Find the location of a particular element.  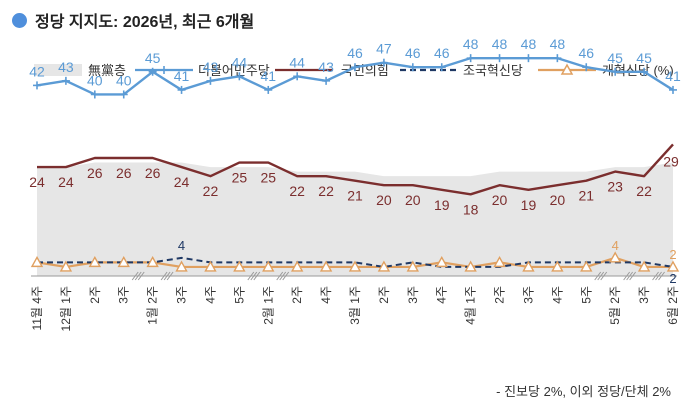

x-tick-label-20: 5월 2주 is located at coordinates (615, 305).